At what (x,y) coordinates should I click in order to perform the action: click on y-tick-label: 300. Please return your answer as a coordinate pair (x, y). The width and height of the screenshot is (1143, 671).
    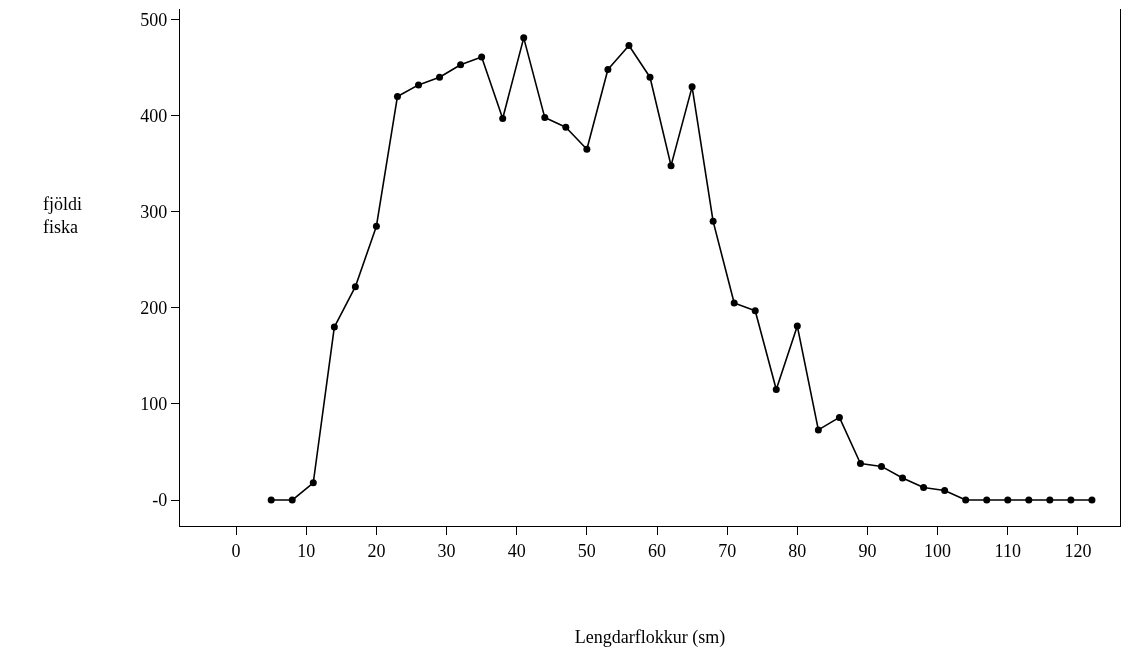
    Looking at the image, I should click on (154, 212).